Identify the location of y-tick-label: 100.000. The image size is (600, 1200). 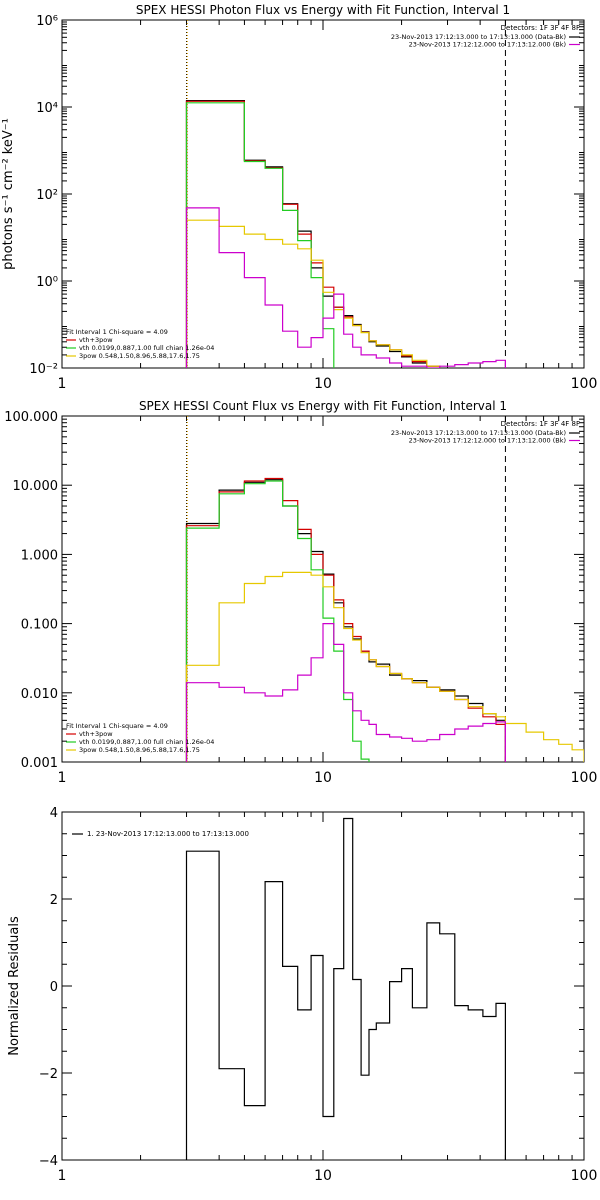
(31, 417).